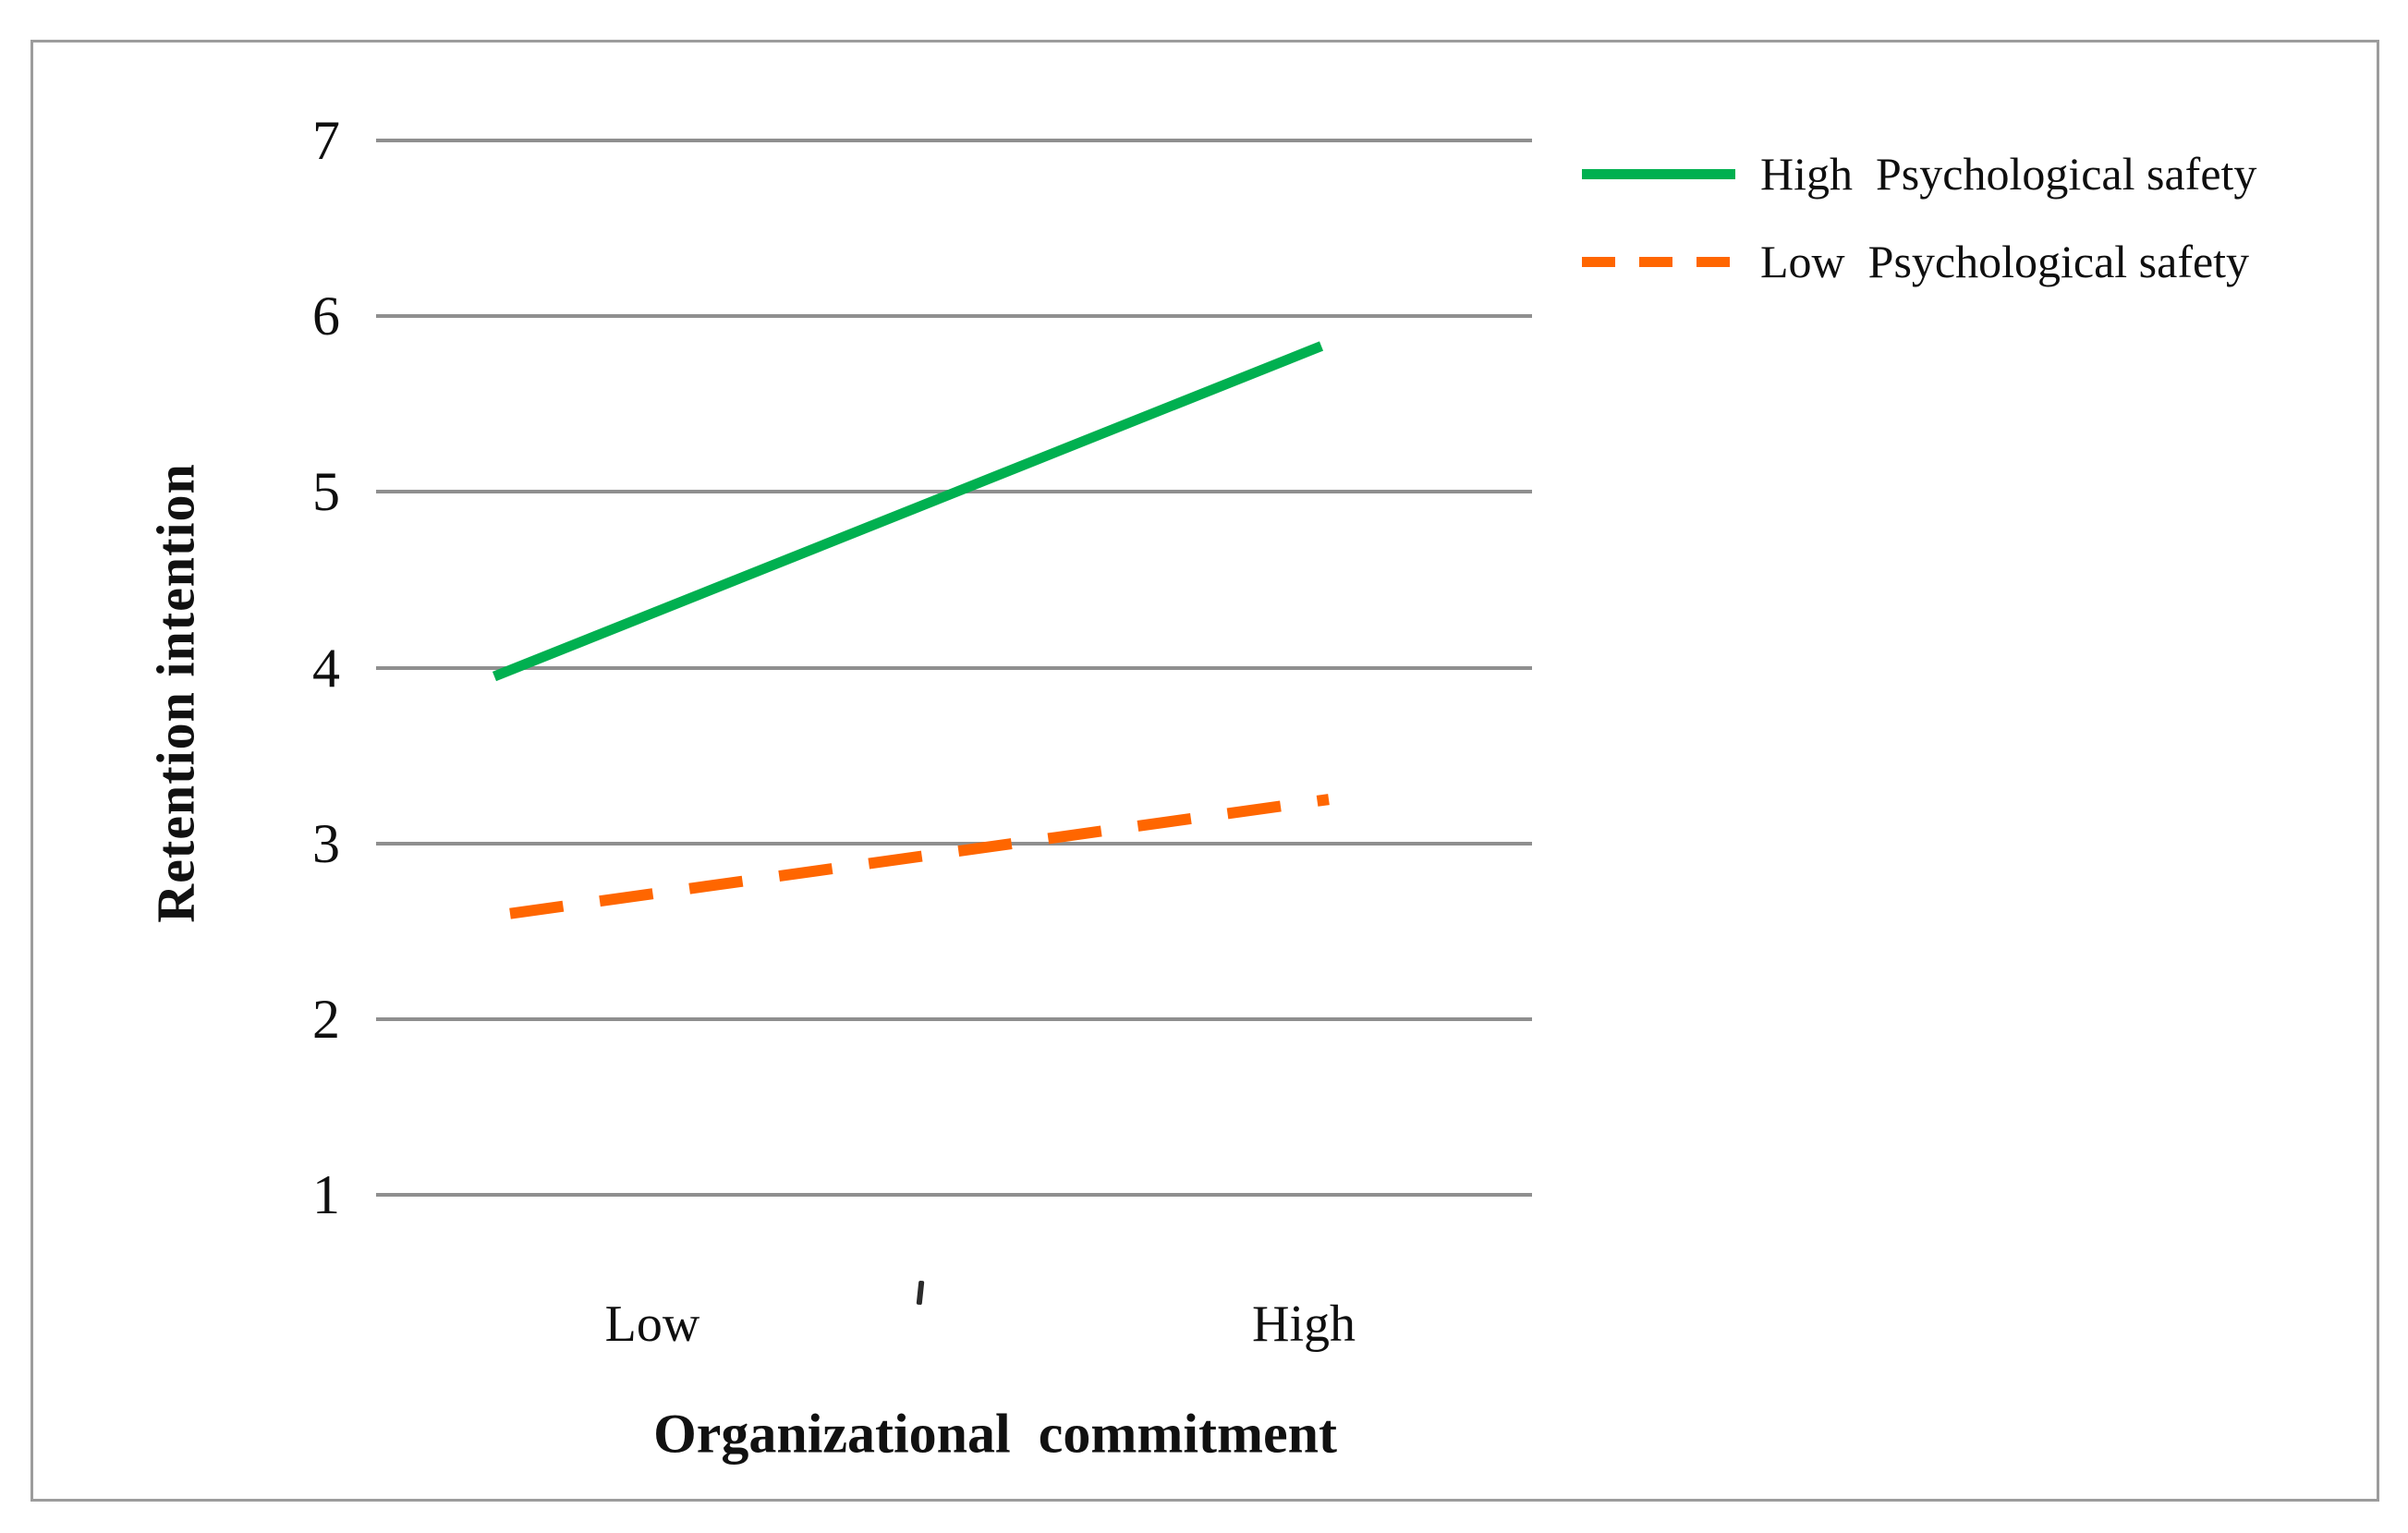  Describe the element at coordinates (326, 843) in the screenshot. I see `y-tick-label: 3` at that location.